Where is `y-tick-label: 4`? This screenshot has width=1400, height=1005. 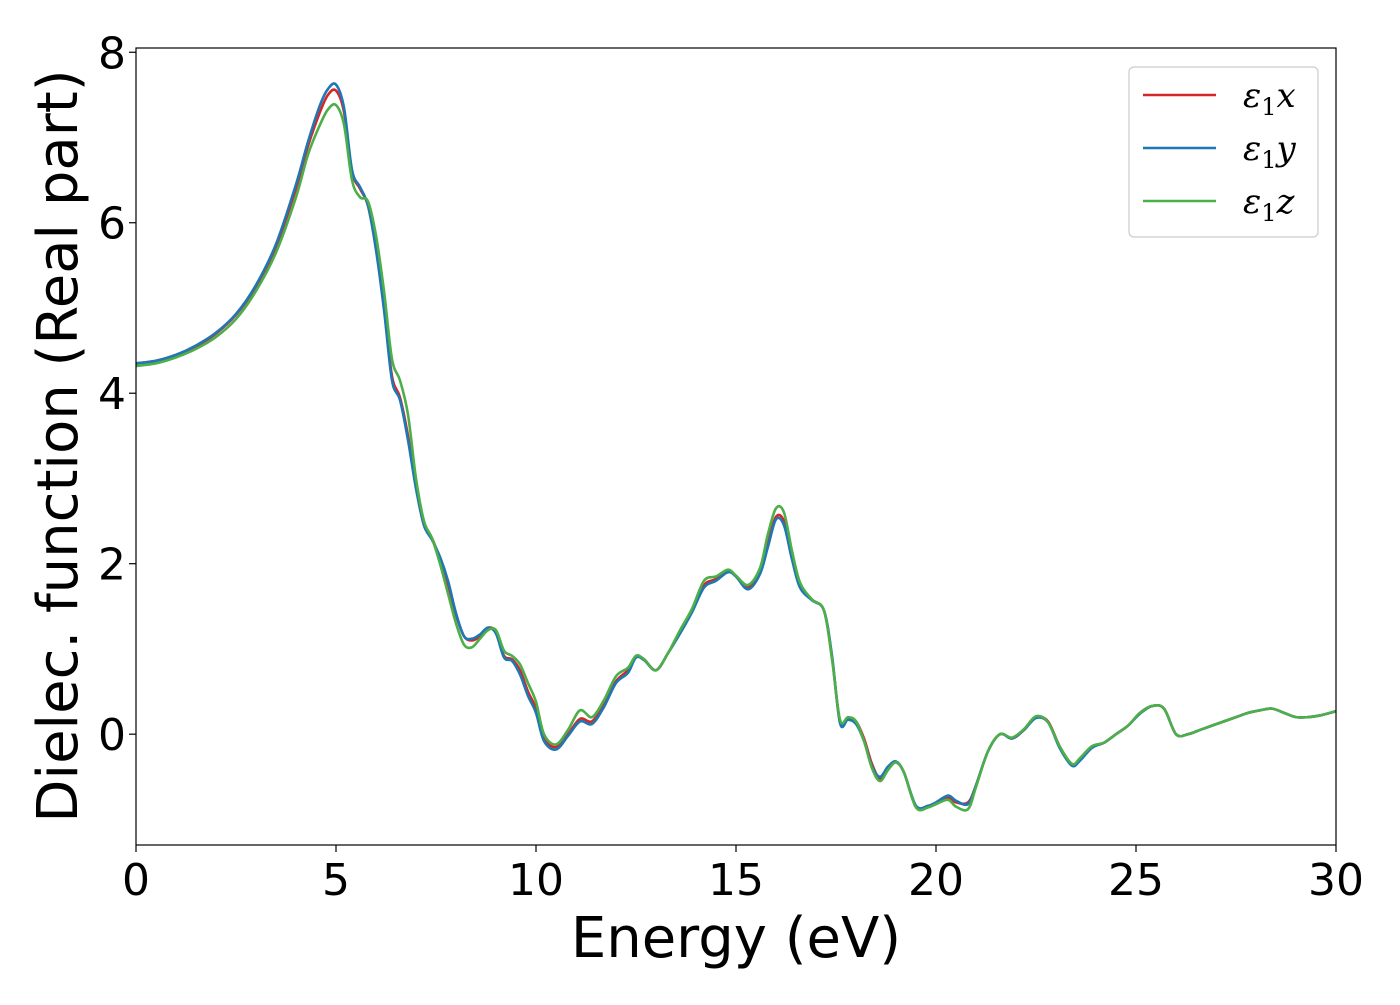 y-tick-label: 4 is located at coordinates (112, 394).